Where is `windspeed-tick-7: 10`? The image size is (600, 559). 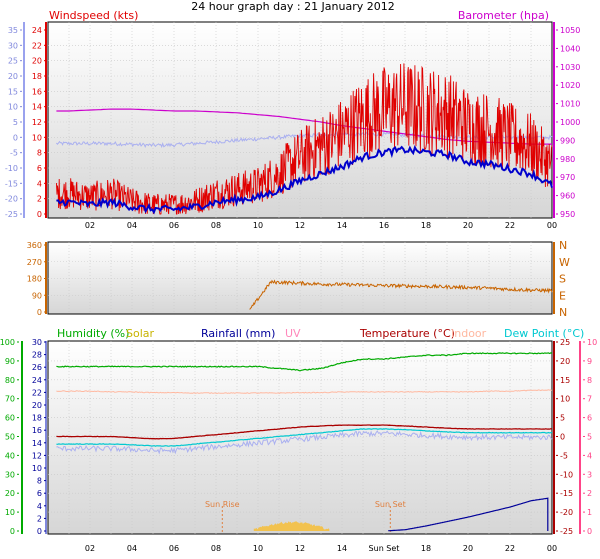
windspeed-tick-7: 10 is located at coordinates (37, 137).